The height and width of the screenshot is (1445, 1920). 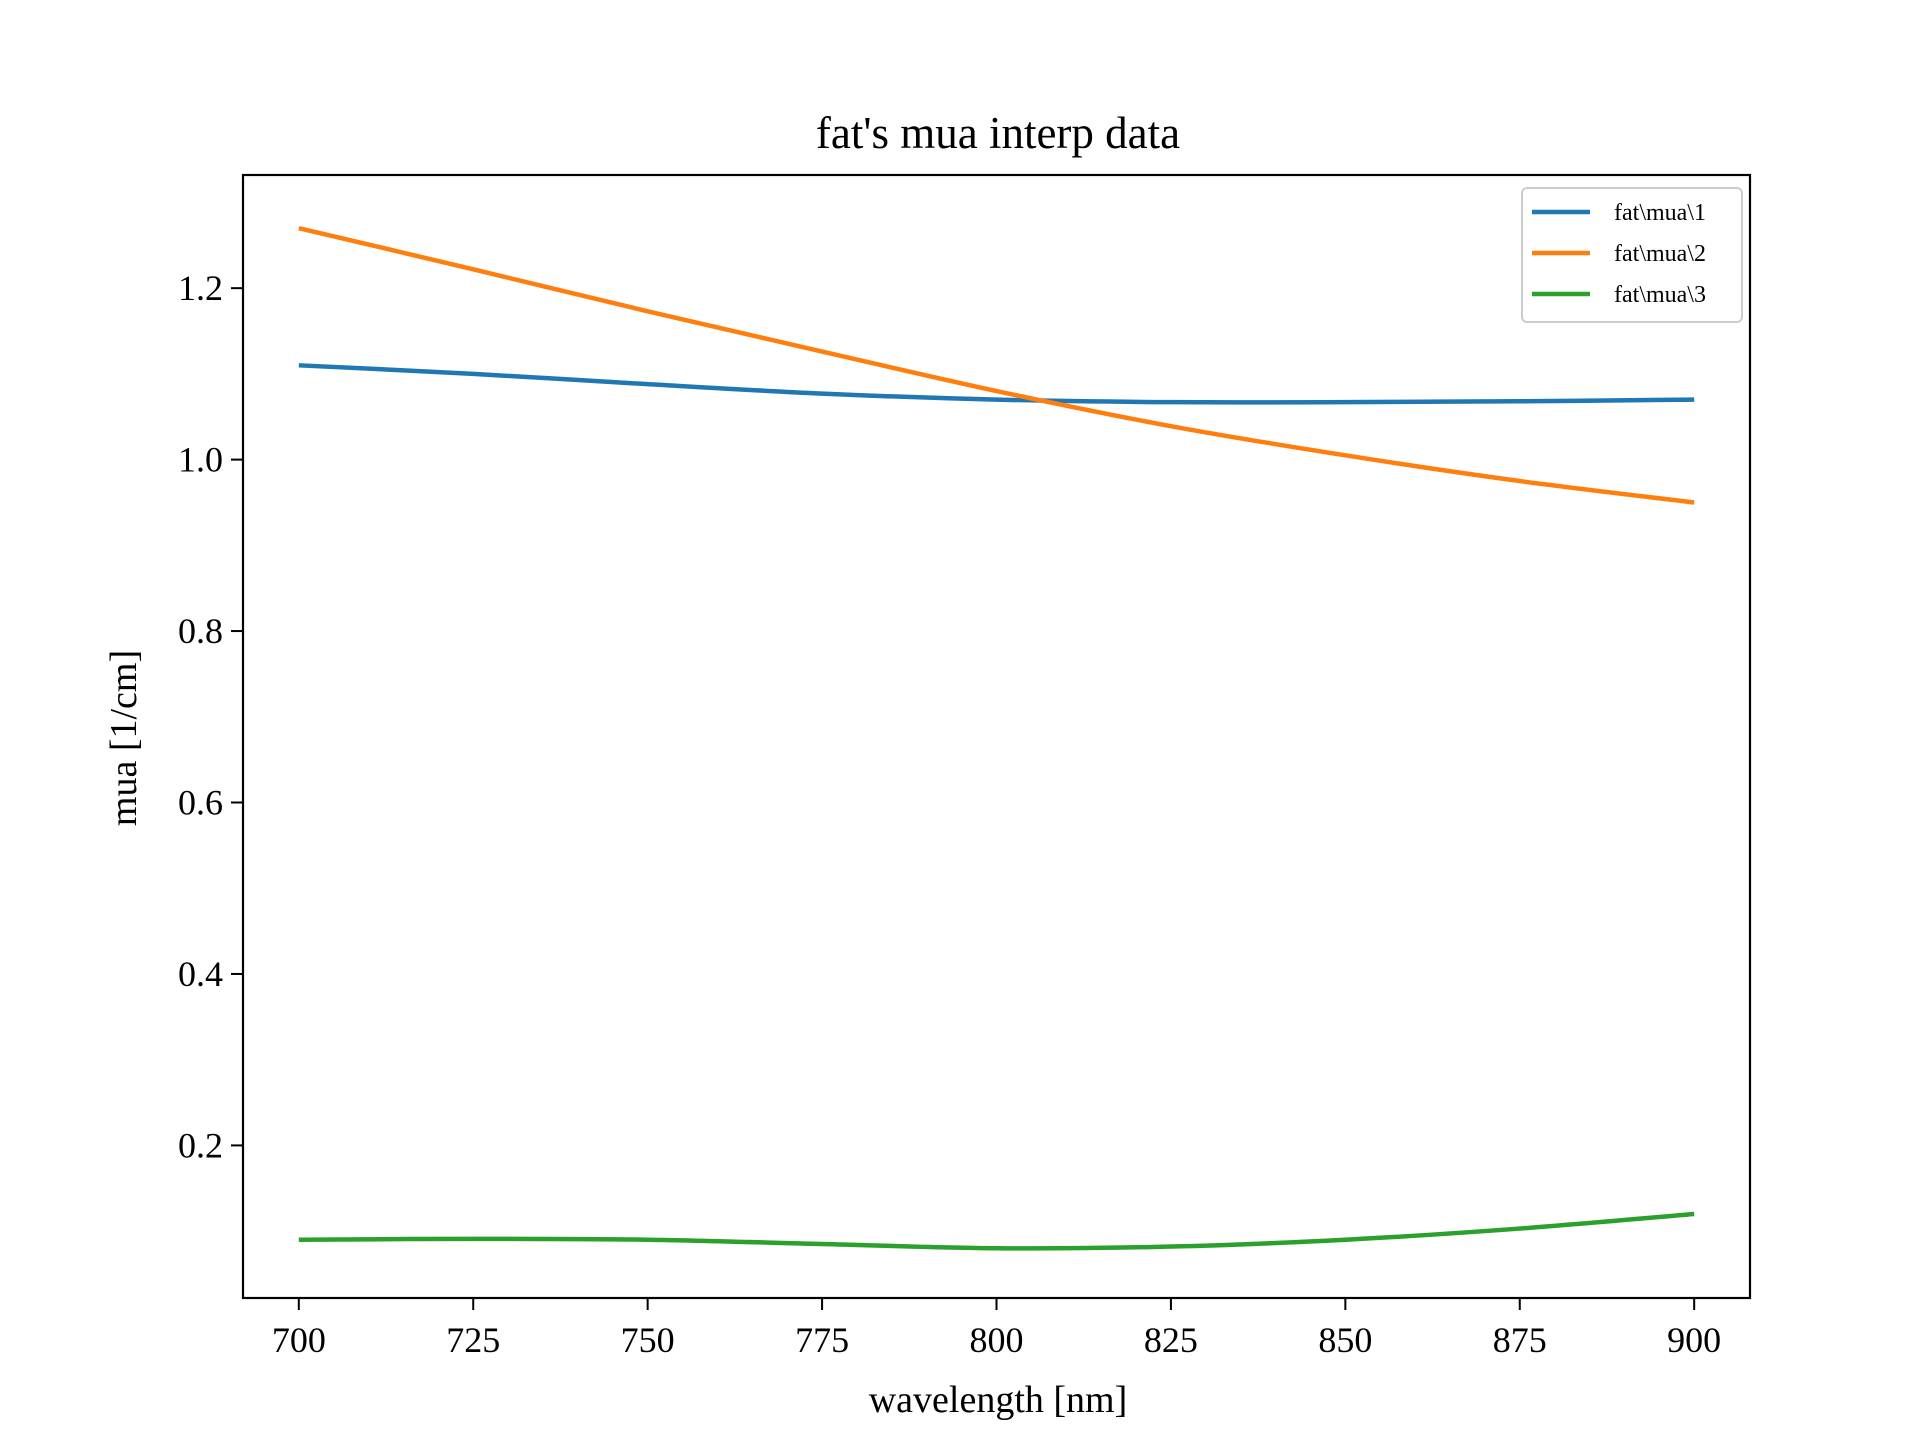 What do you see at coordinates (200, 631) in the screenshot?
I see `y-tick-label: 0.8` at bounding box center [200, 631].